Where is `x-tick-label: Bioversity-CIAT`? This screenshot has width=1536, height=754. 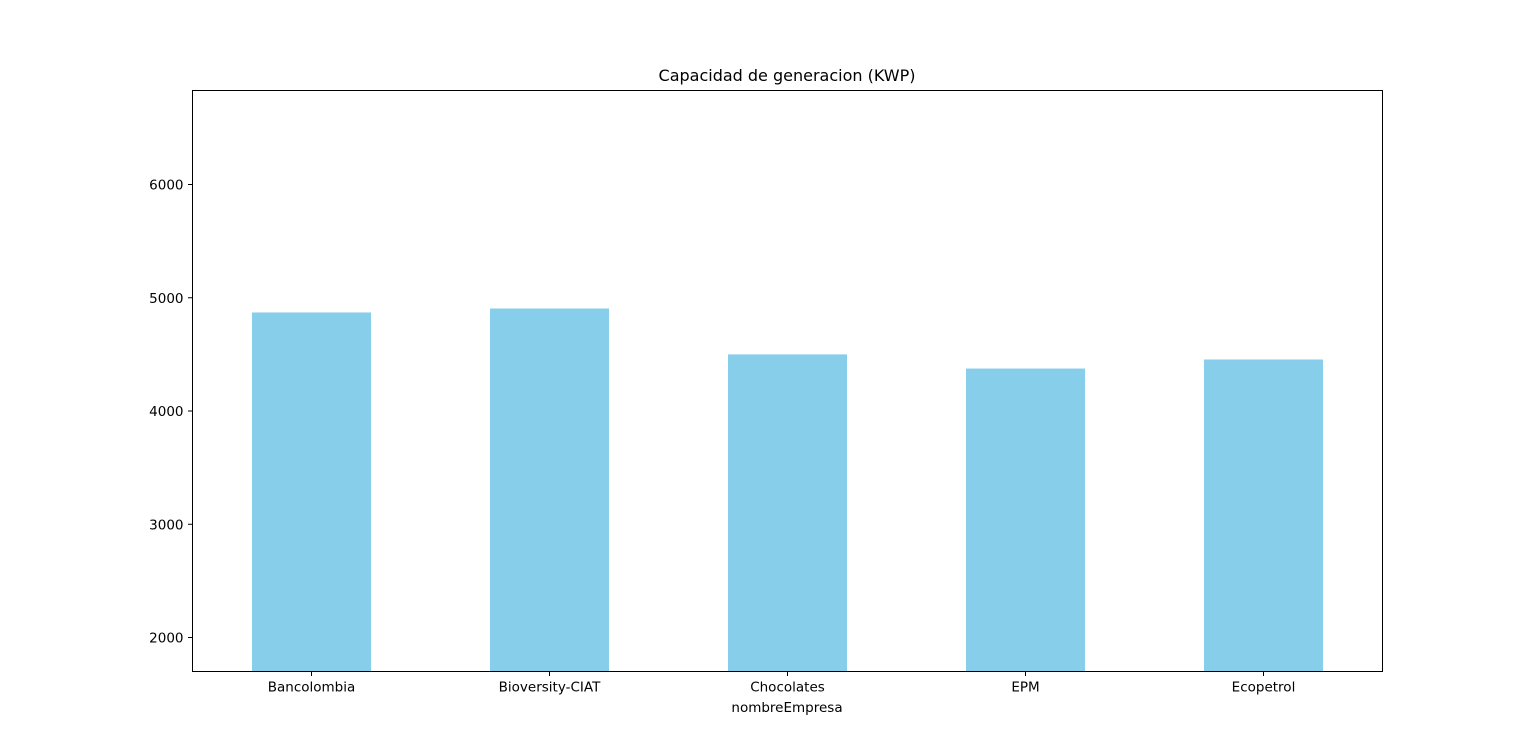 x-tick-label: Bioversity-CIAT is located at coordinates (550, 688).